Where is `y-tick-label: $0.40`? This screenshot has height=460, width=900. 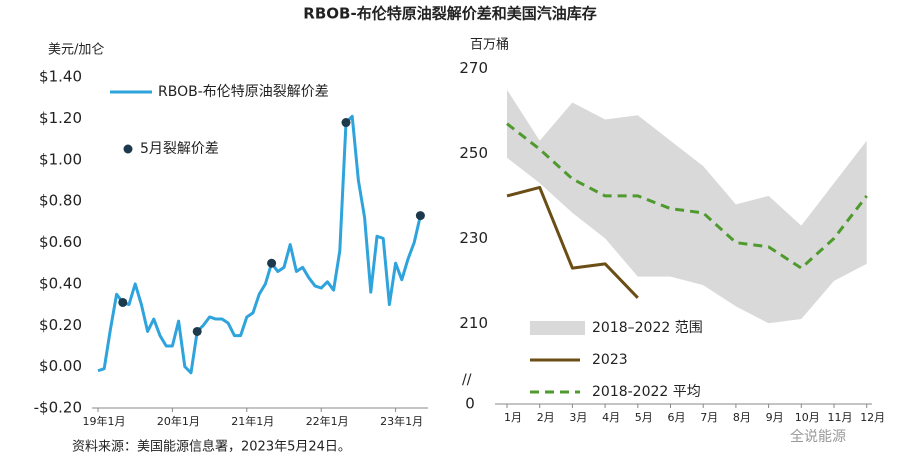
y-tick-label: $0.40 is located at coordinates (60, 283).